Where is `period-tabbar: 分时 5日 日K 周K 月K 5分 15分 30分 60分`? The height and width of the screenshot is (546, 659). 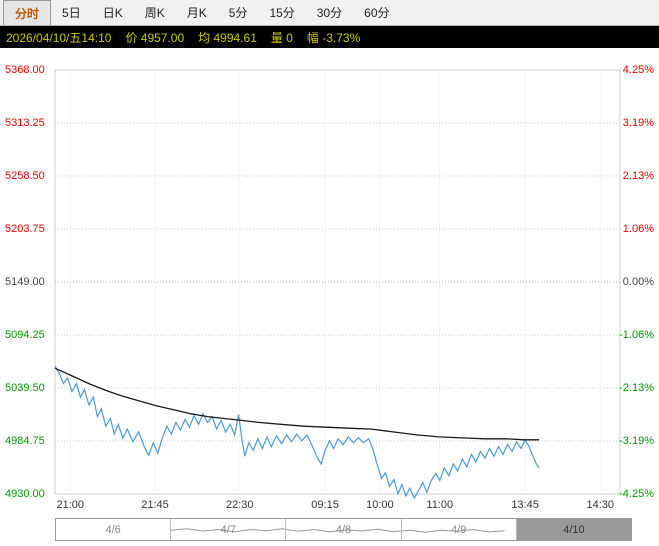 period-tabbar: 分时 5日 日K 周K 月K 5分 15分 30分 60分 is located at coordinates (329, 13).